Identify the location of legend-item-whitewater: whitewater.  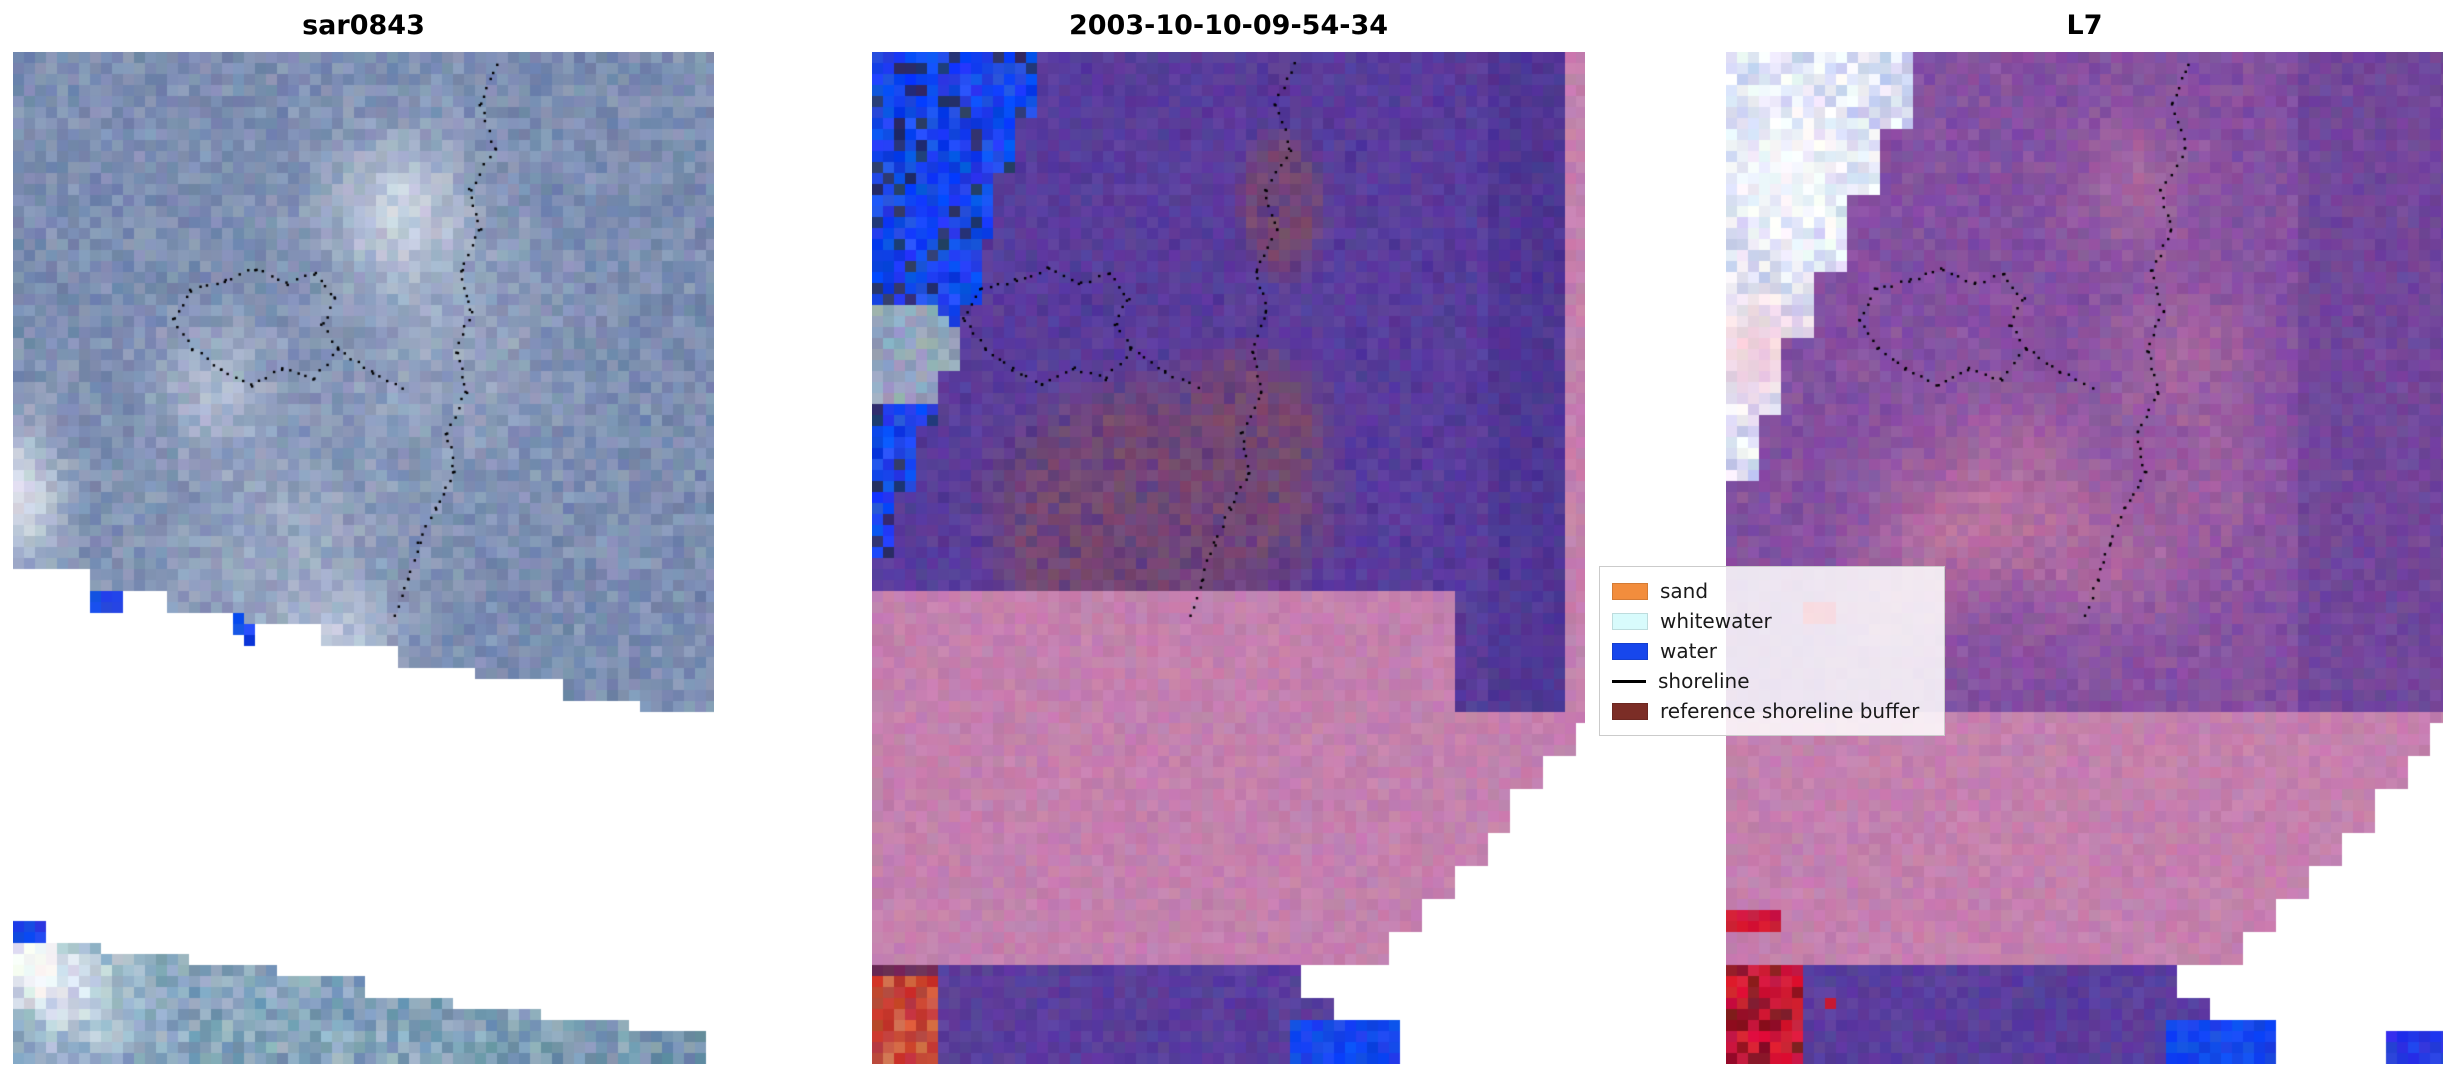
(1772, 621).